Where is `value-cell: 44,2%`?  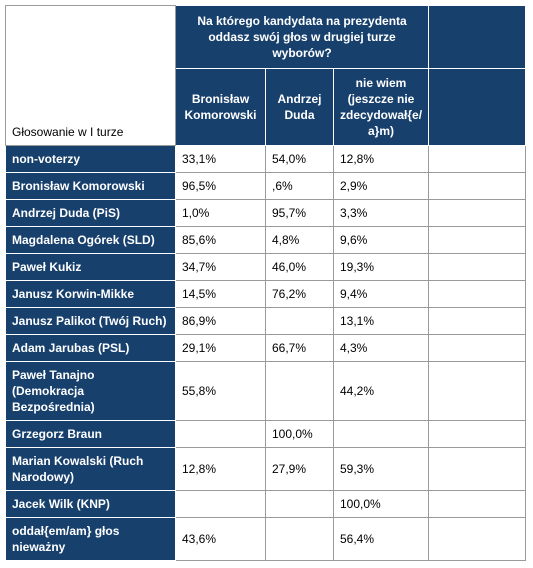 value-cell: 44,2% is located at coordinates (381, 391).